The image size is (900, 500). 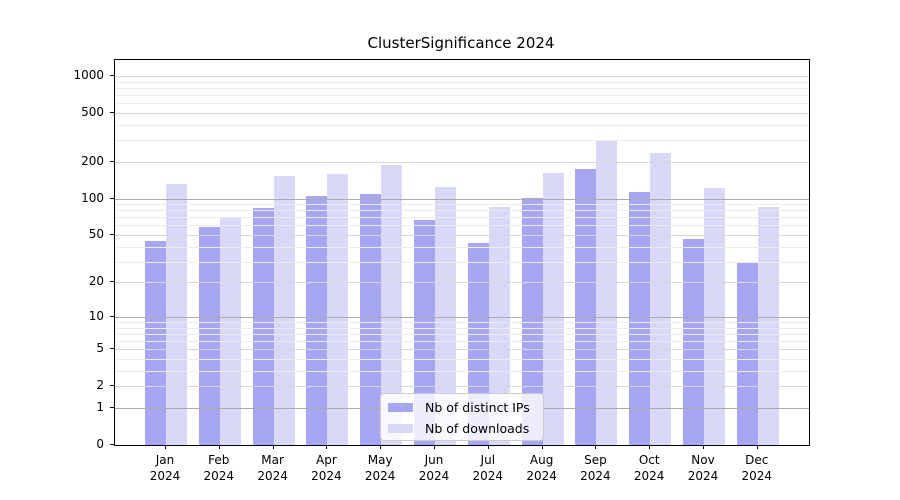 What do you see at coordinates (714, 316) in the screenshot?
I see `bar-nov-downloads` at bounding box center [714, 316].